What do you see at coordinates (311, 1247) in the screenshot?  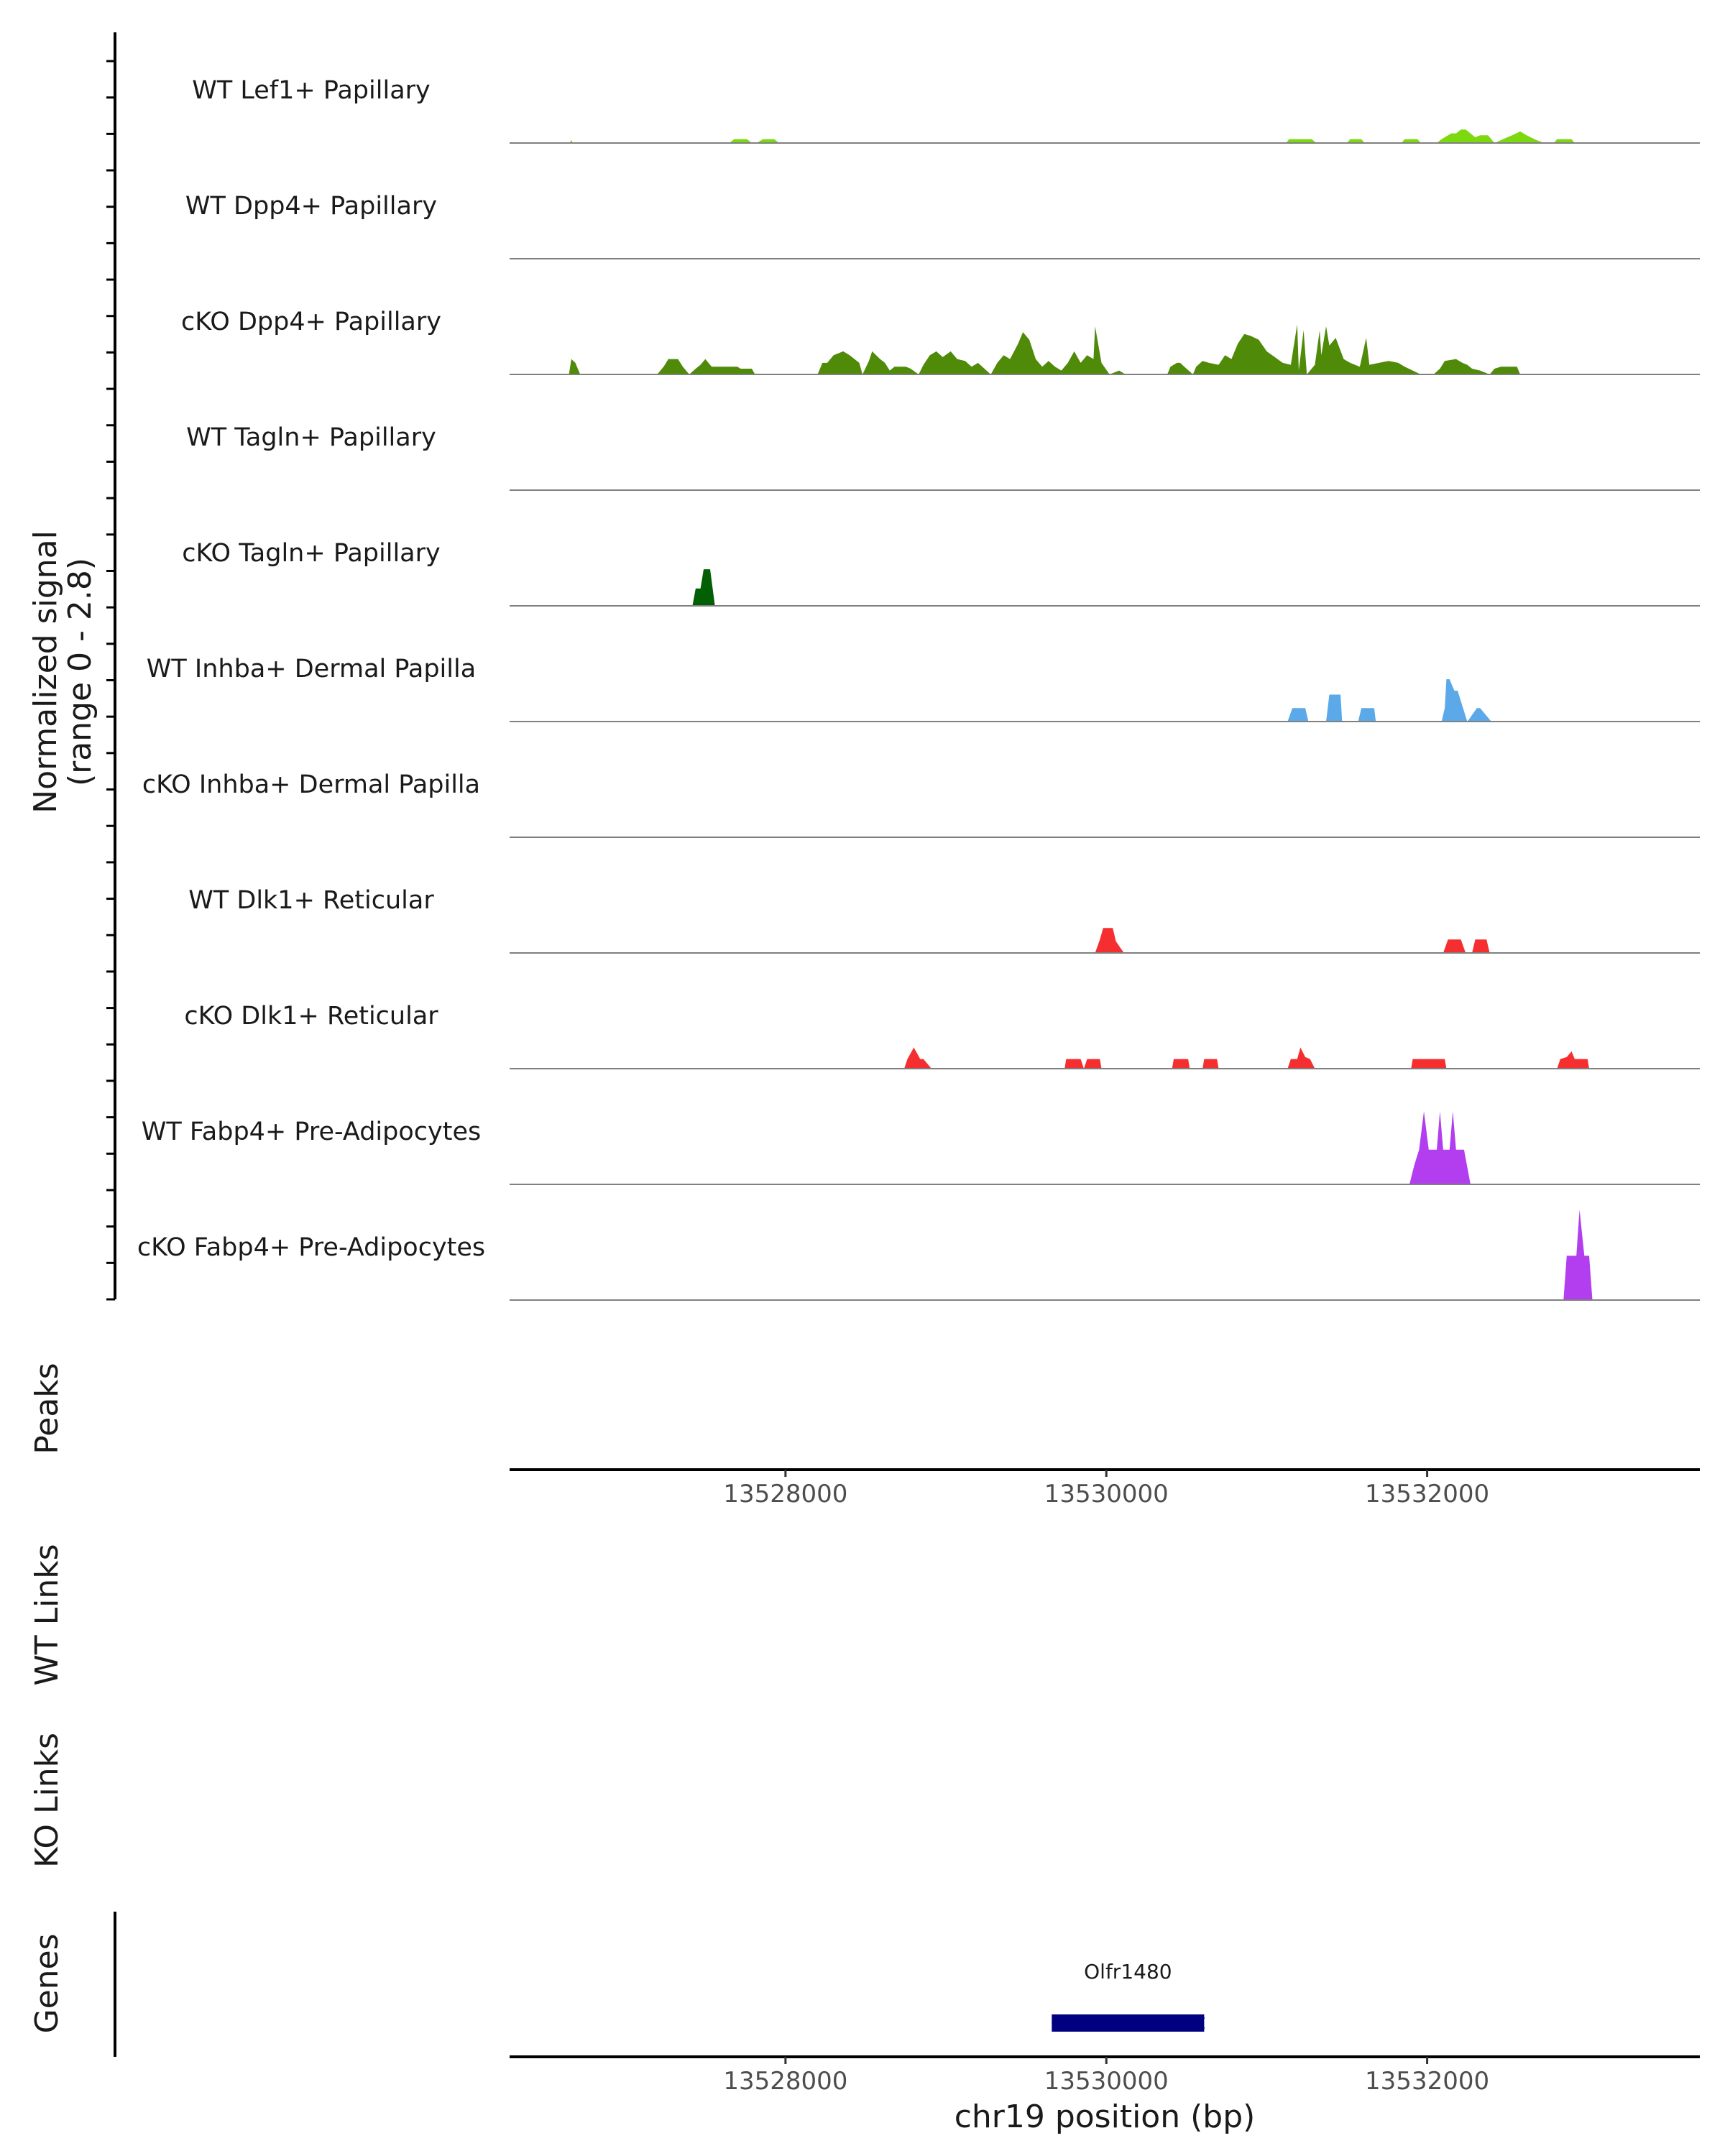 I see `track-label: cKO Fabp4+ Pre-Adipocytes` at bounding box center [311, 1247].